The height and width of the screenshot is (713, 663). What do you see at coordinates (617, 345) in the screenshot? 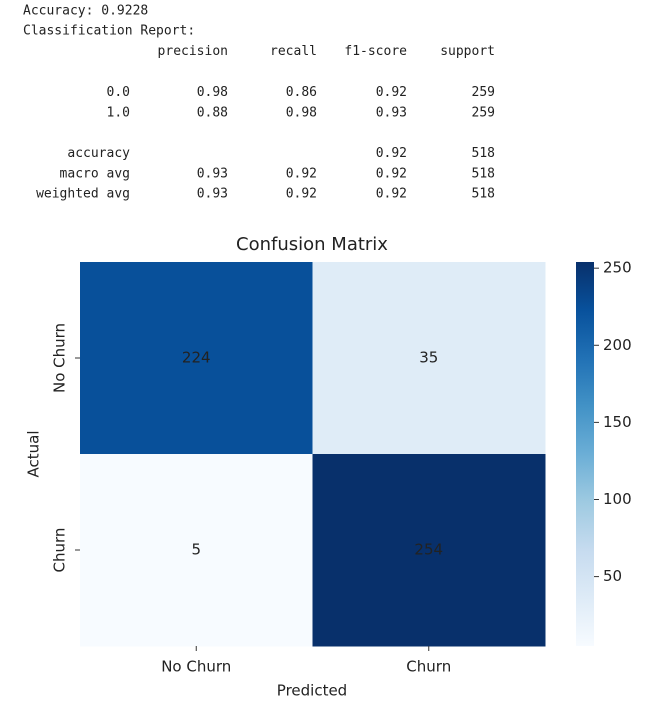
I see `colorbar-tick-label: 200` at bounding box center [617, 345].